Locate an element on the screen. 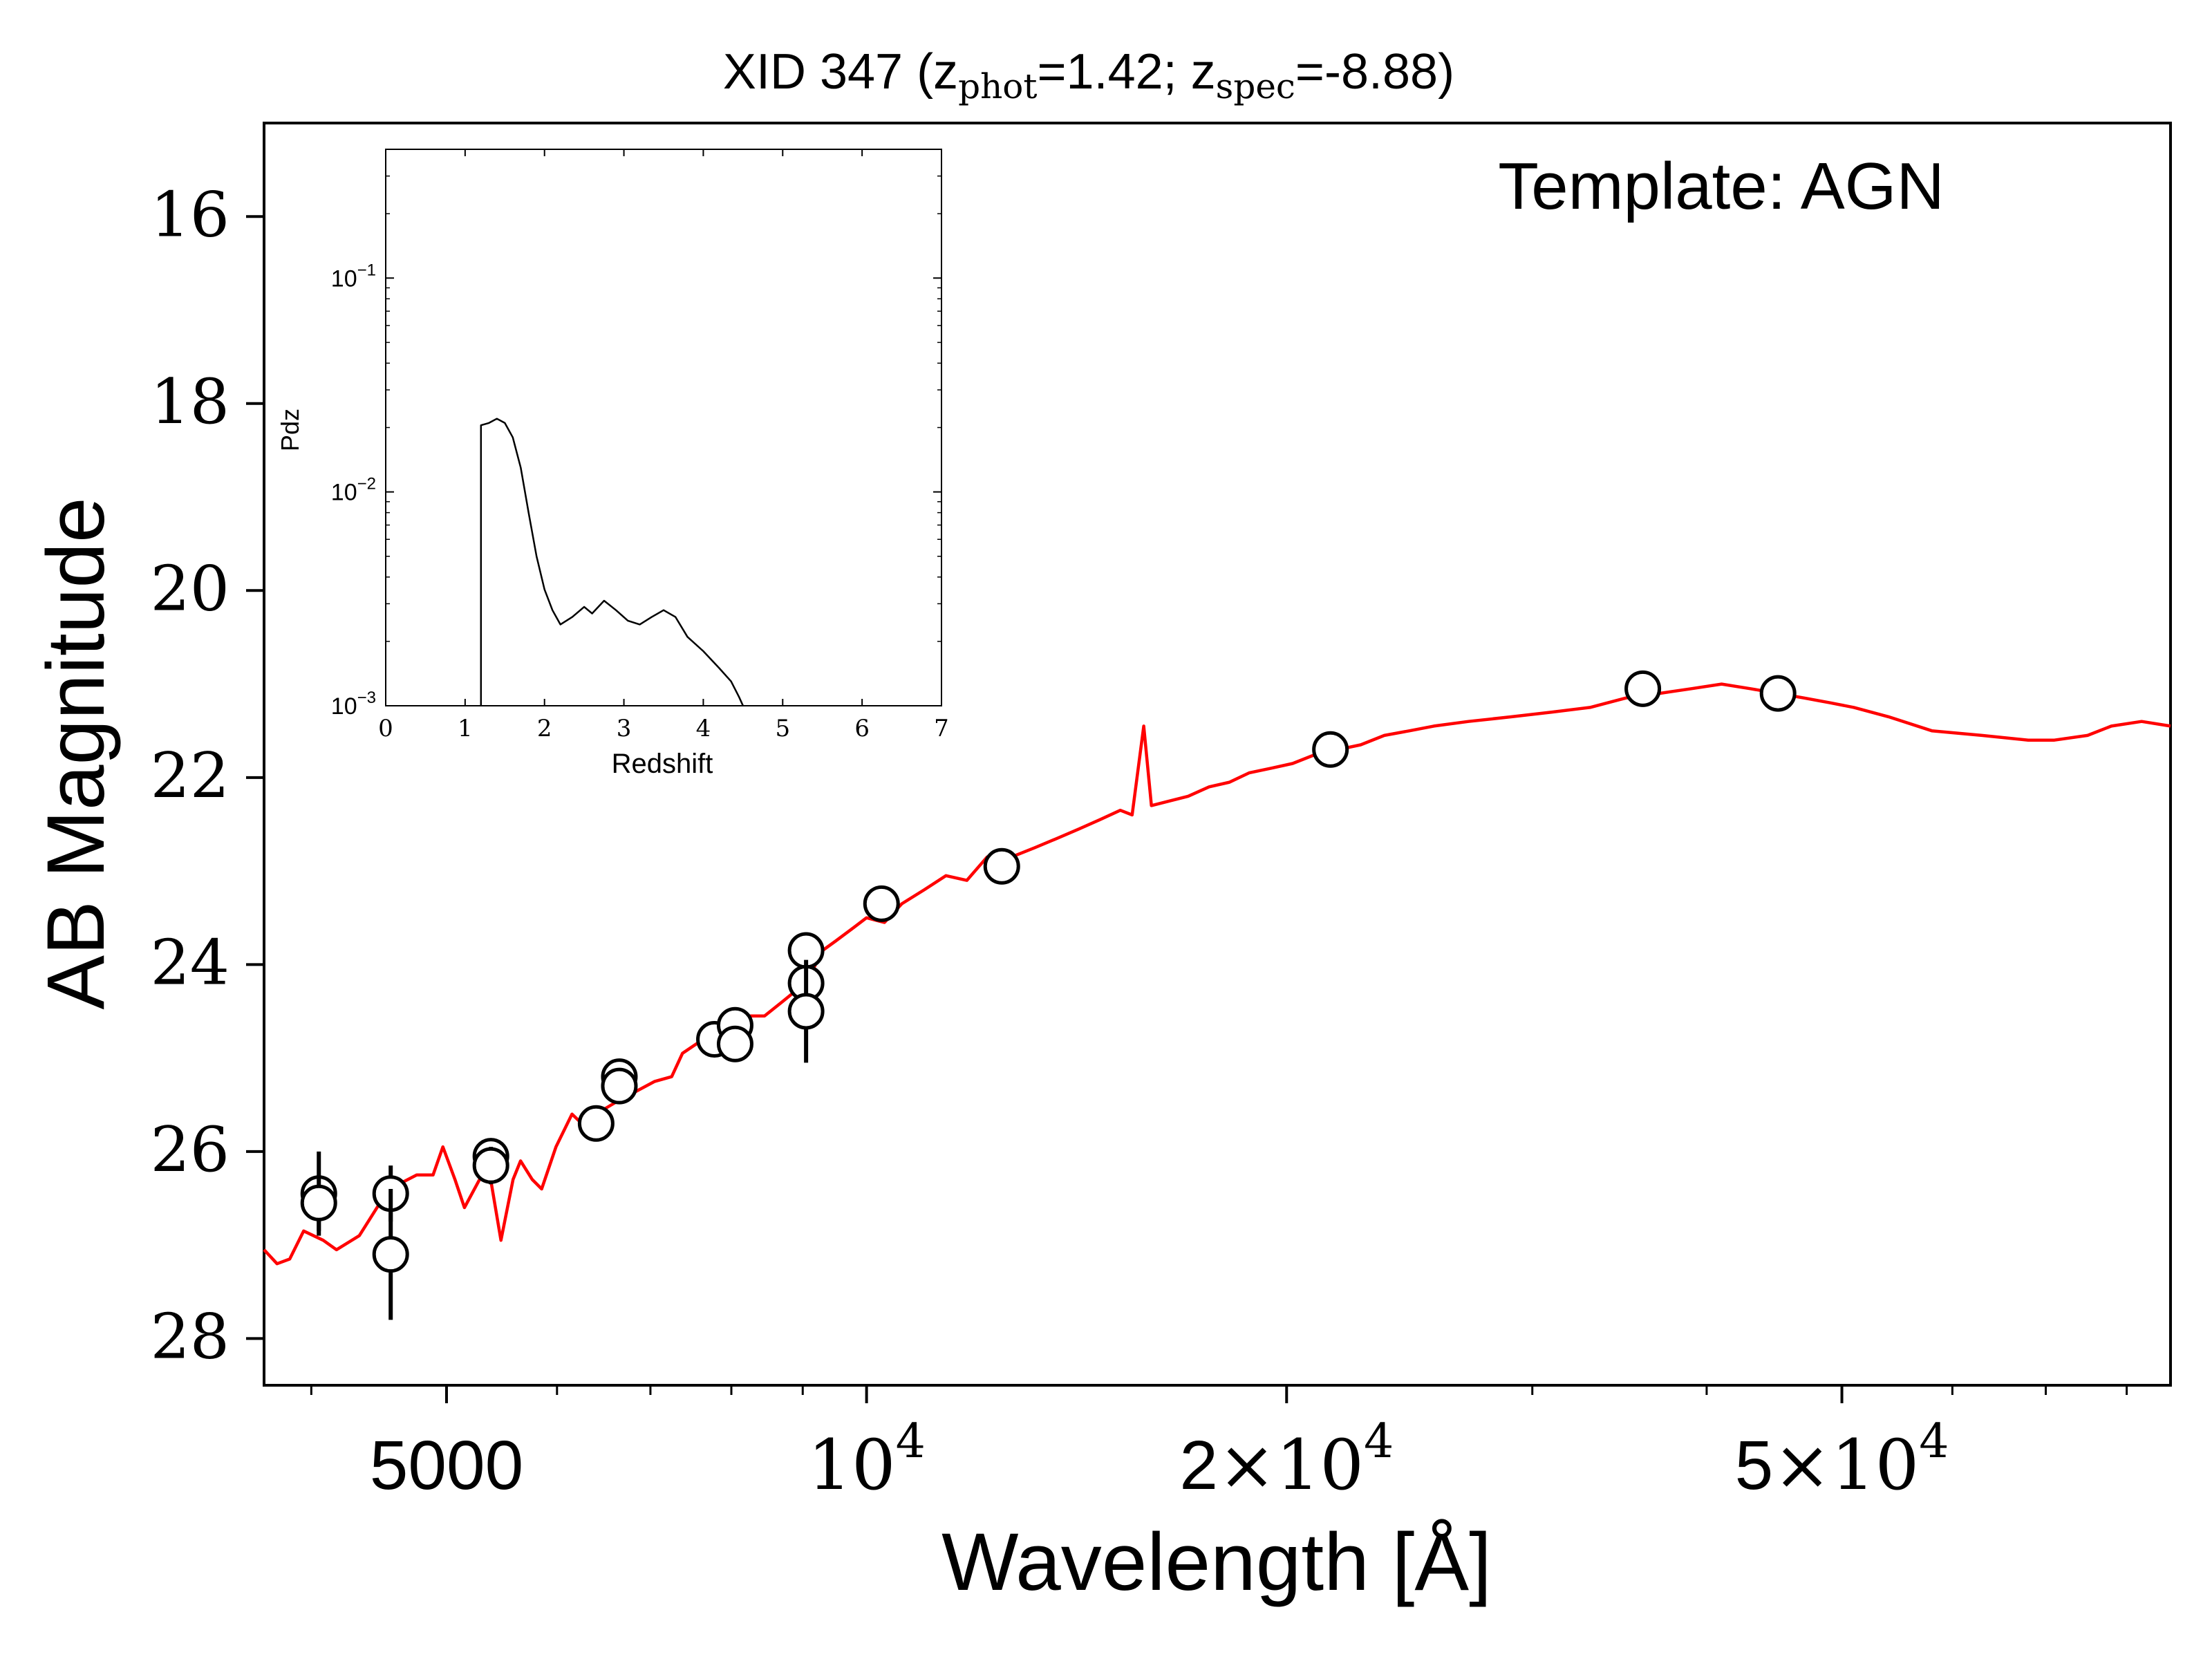  inset-x-tick-label: 7 is located at coordinates (941, 728).